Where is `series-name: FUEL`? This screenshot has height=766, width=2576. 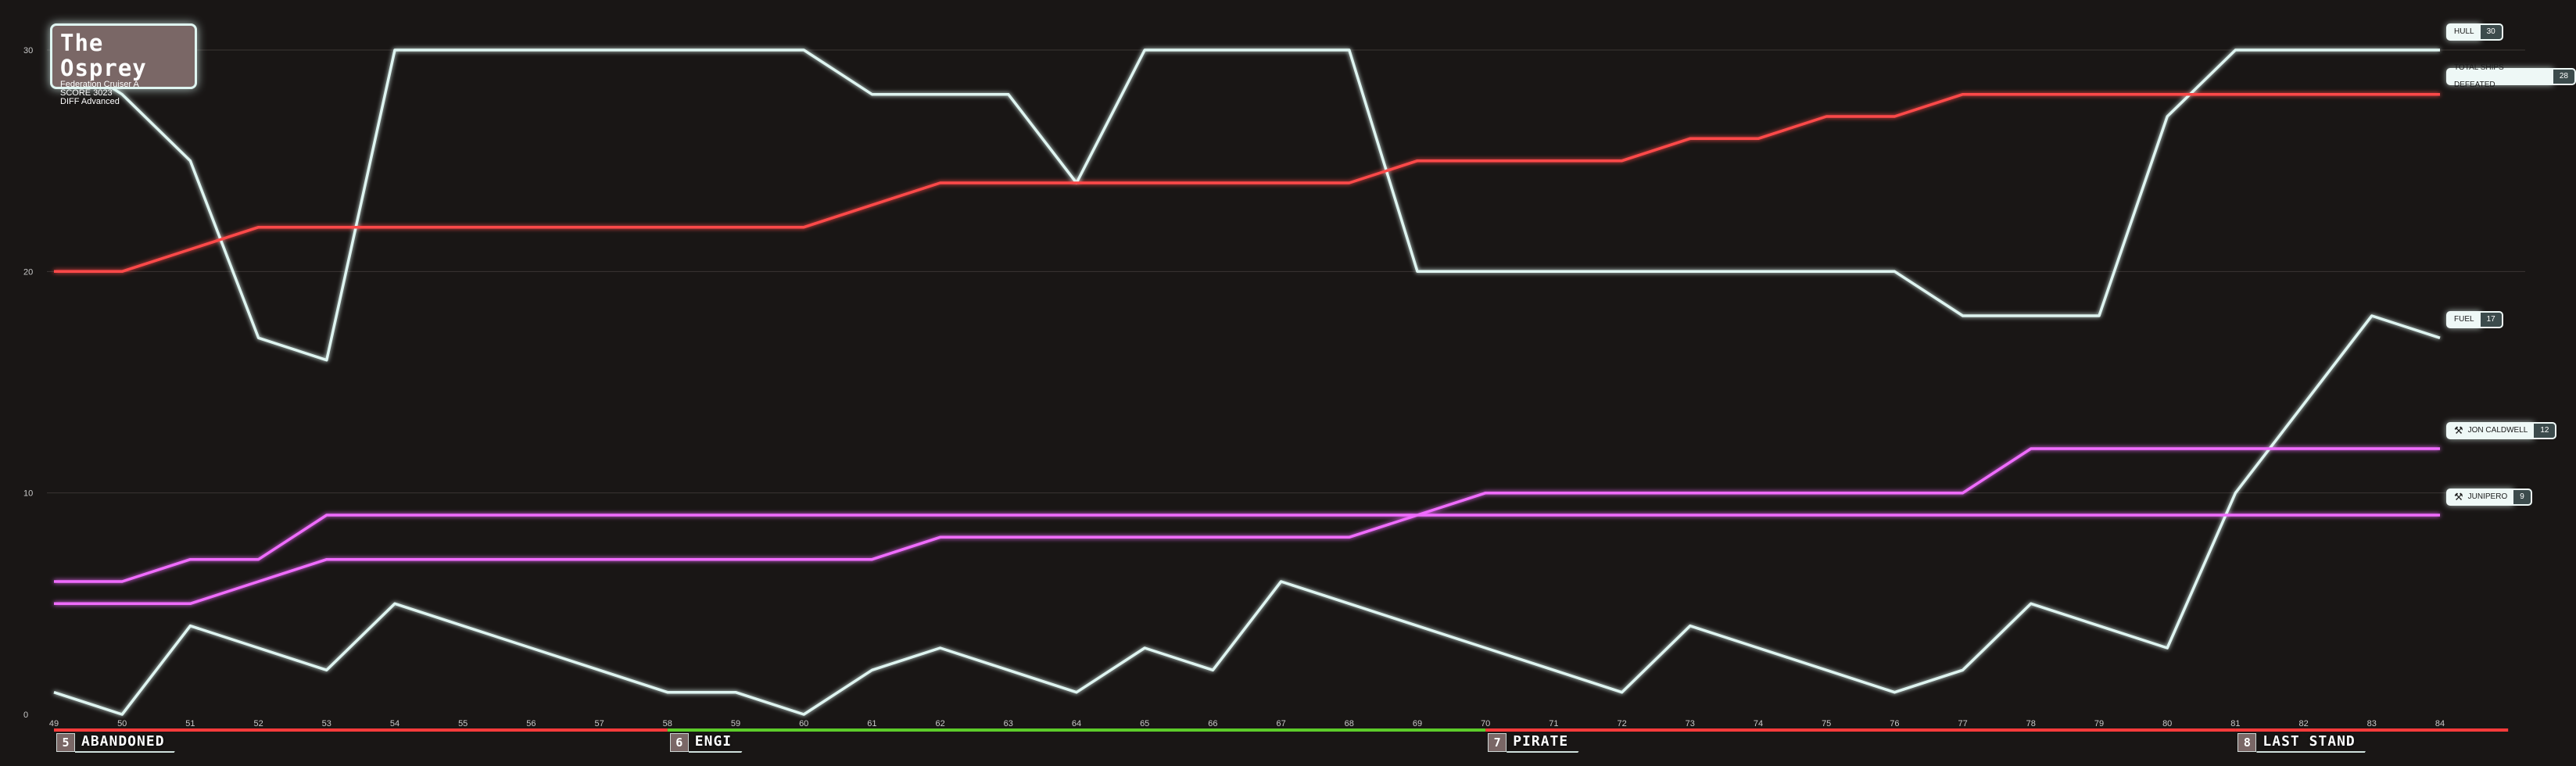
series-name: FUEL is located at coordinates (2464, 319).